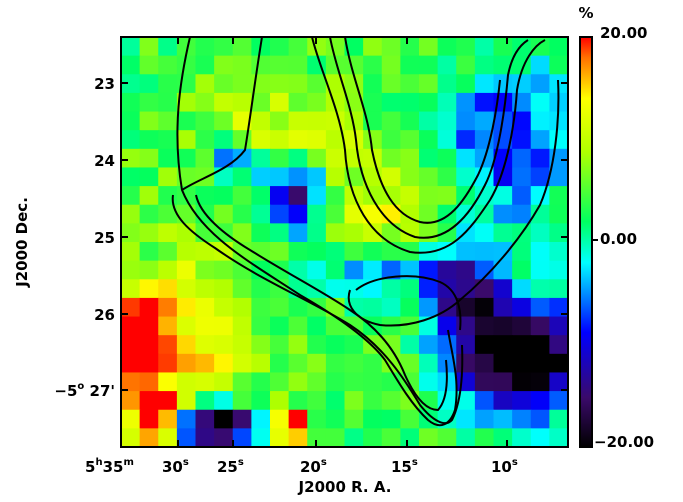 The width and height of the screenshot is (683, 502). Describe the element at coordinates (345, 487) in the screenshot. I see `x-axis-label: J2000 R. A.` at that location.